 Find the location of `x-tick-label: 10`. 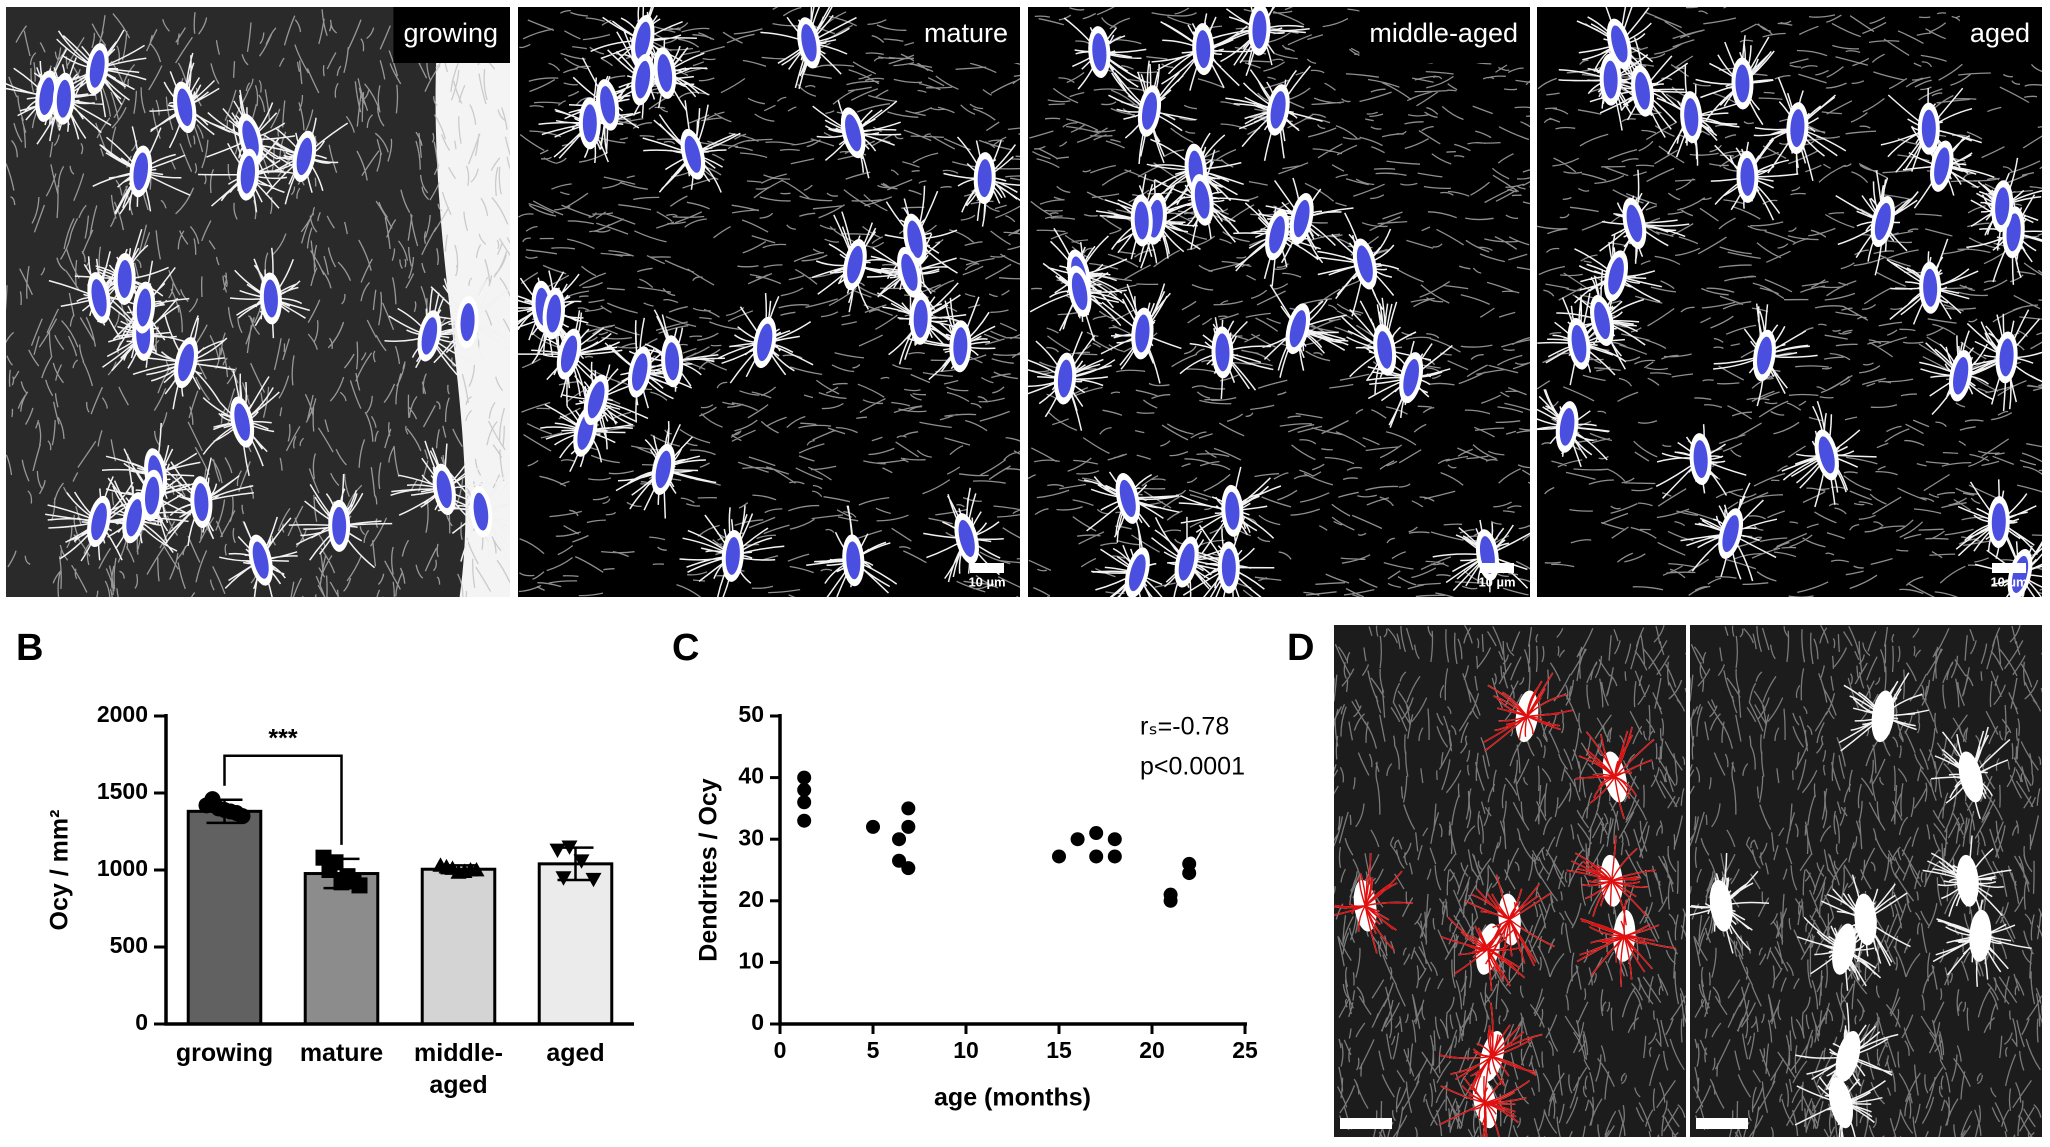

x-tick-label: 10 is located at coordinates (966, 1050).